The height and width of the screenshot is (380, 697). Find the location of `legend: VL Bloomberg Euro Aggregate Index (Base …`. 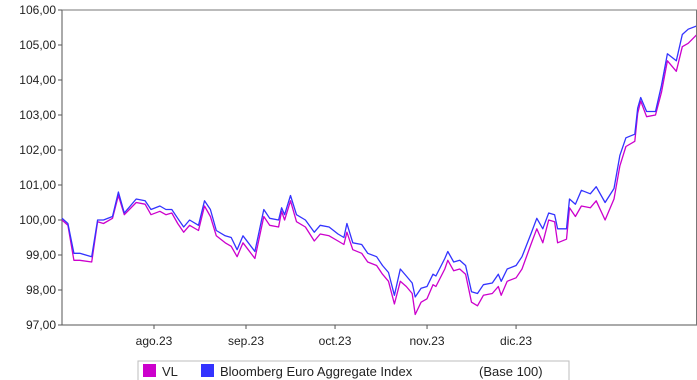

legend: VL Bloomberg Euro Aggregate Index (Base … is located at coordinates (353, 370).